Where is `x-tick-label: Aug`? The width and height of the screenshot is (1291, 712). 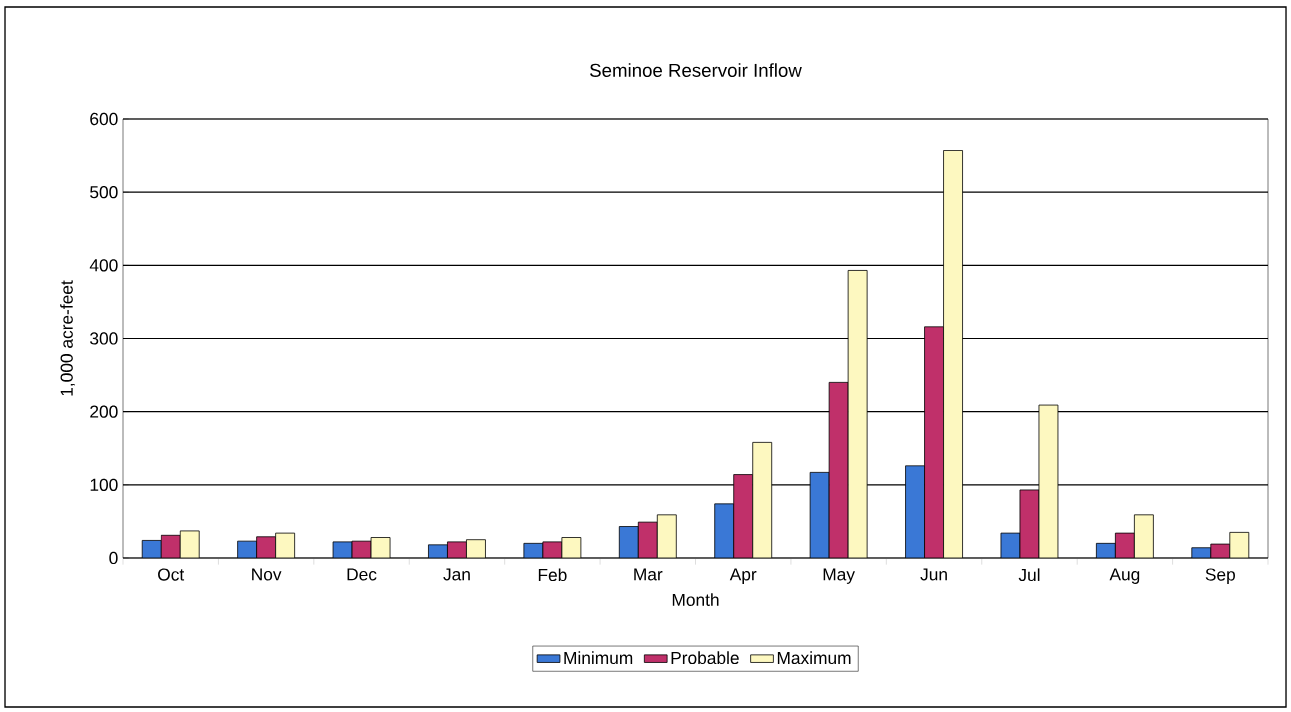 x-tick-label: Aug is located at coordinates (1124, 576).